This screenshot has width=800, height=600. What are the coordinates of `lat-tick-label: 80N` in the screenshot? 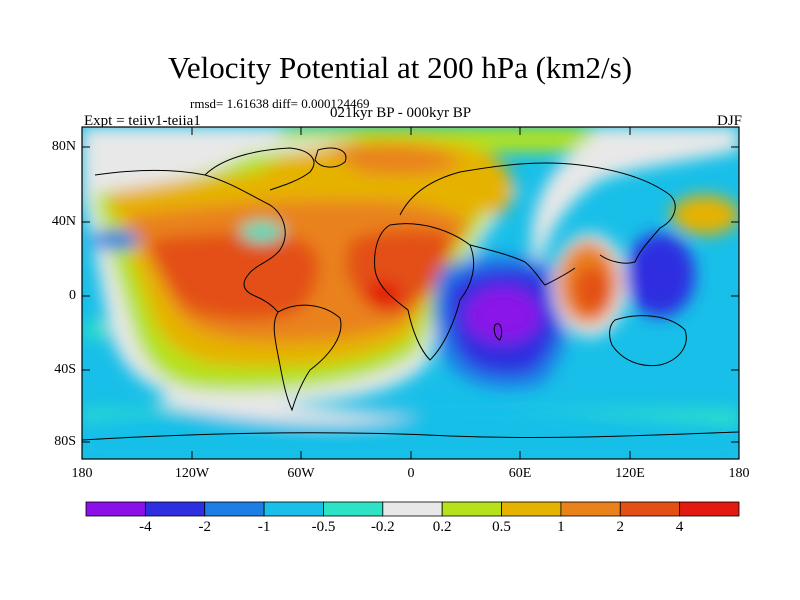 It's located at (63, 146).